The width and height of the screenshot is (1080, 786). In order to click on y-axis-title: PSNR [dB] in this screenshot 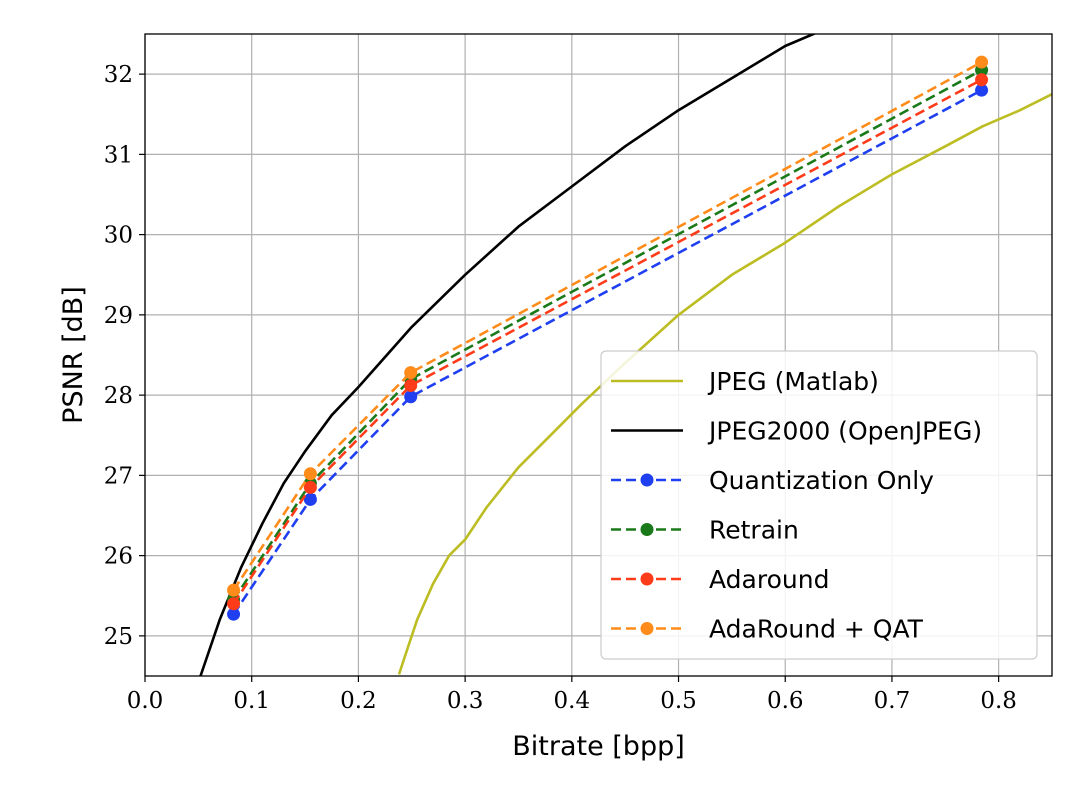, I will do `click(73, 355)`.